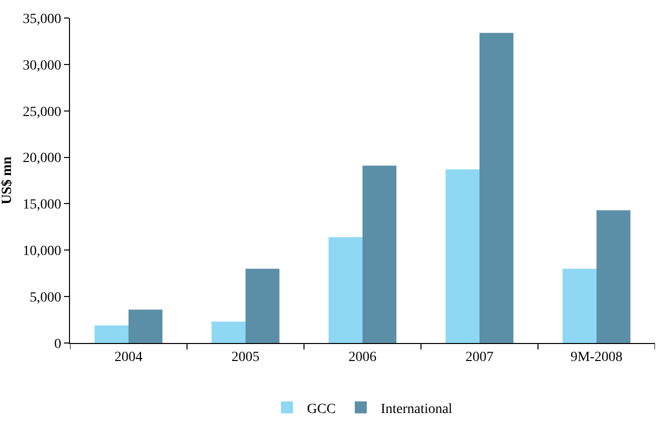 The width and height of the screenshot is (667, 436). I want to click on y-tick-label: 15,000, so click(42, 205).